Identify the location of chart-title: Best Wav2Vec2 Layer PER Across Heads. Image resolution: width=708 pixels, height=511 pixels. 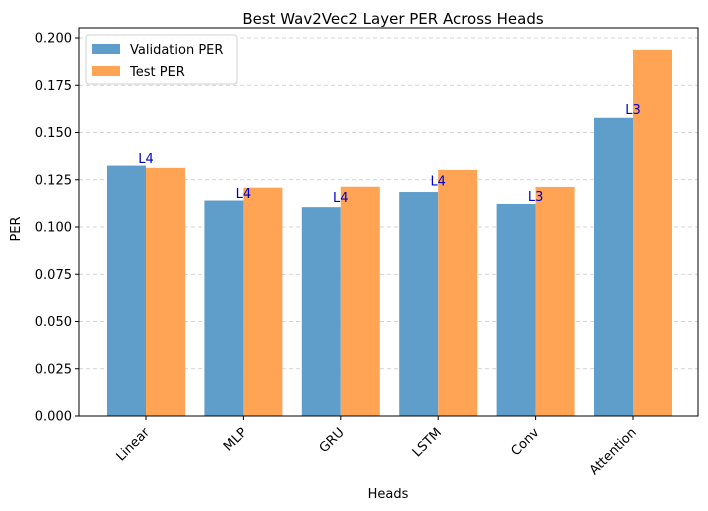
(393, 19).